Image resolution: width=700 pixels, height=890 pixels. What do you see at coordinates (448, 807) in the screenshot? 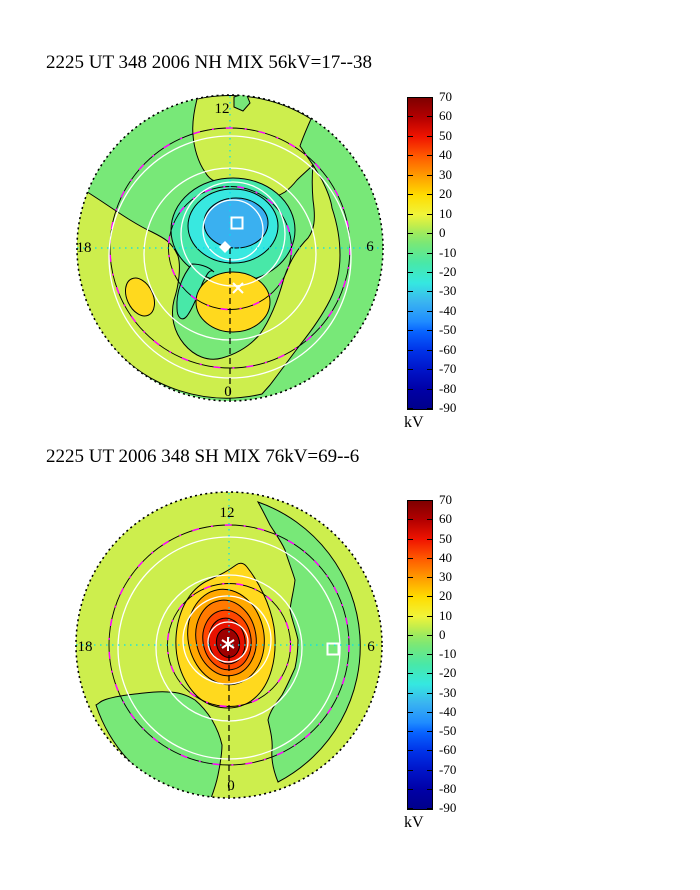
I see `colorbar-tick-label: -90` at bounding box center [448, 807].